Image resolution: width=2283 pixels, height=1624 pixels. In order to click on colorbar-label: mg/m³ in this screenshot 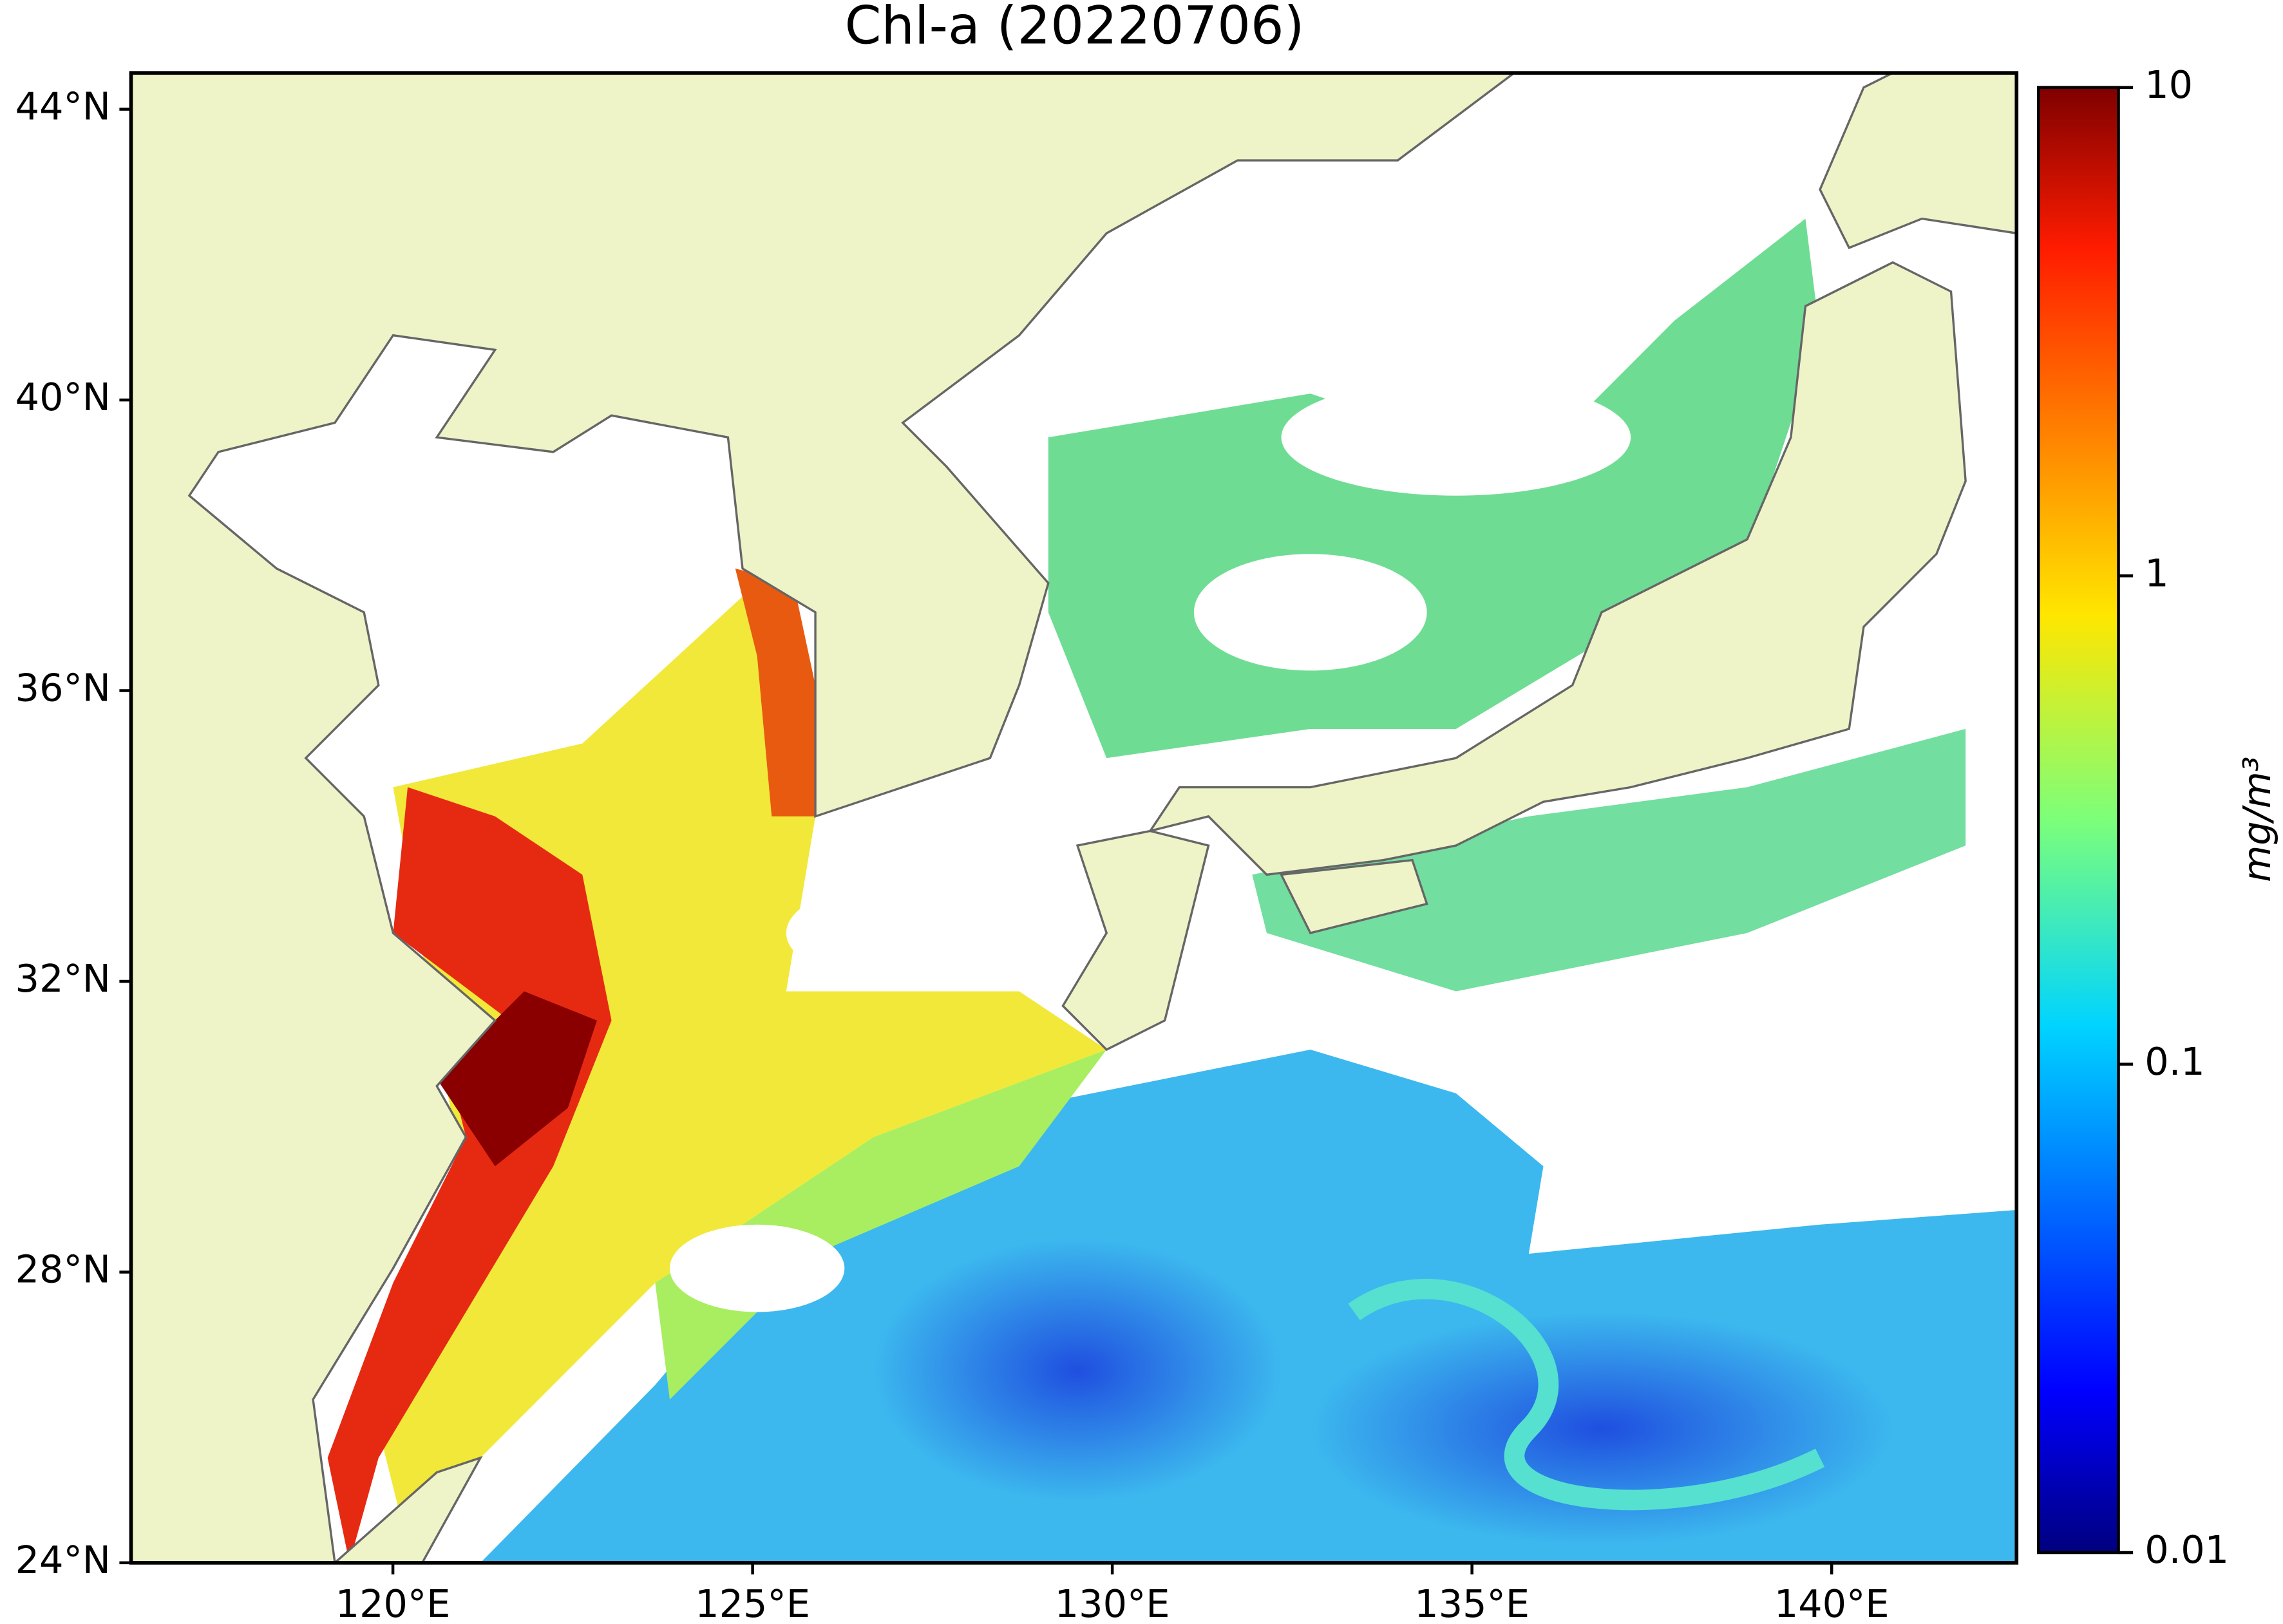, I will do `click(2257, 820)`.